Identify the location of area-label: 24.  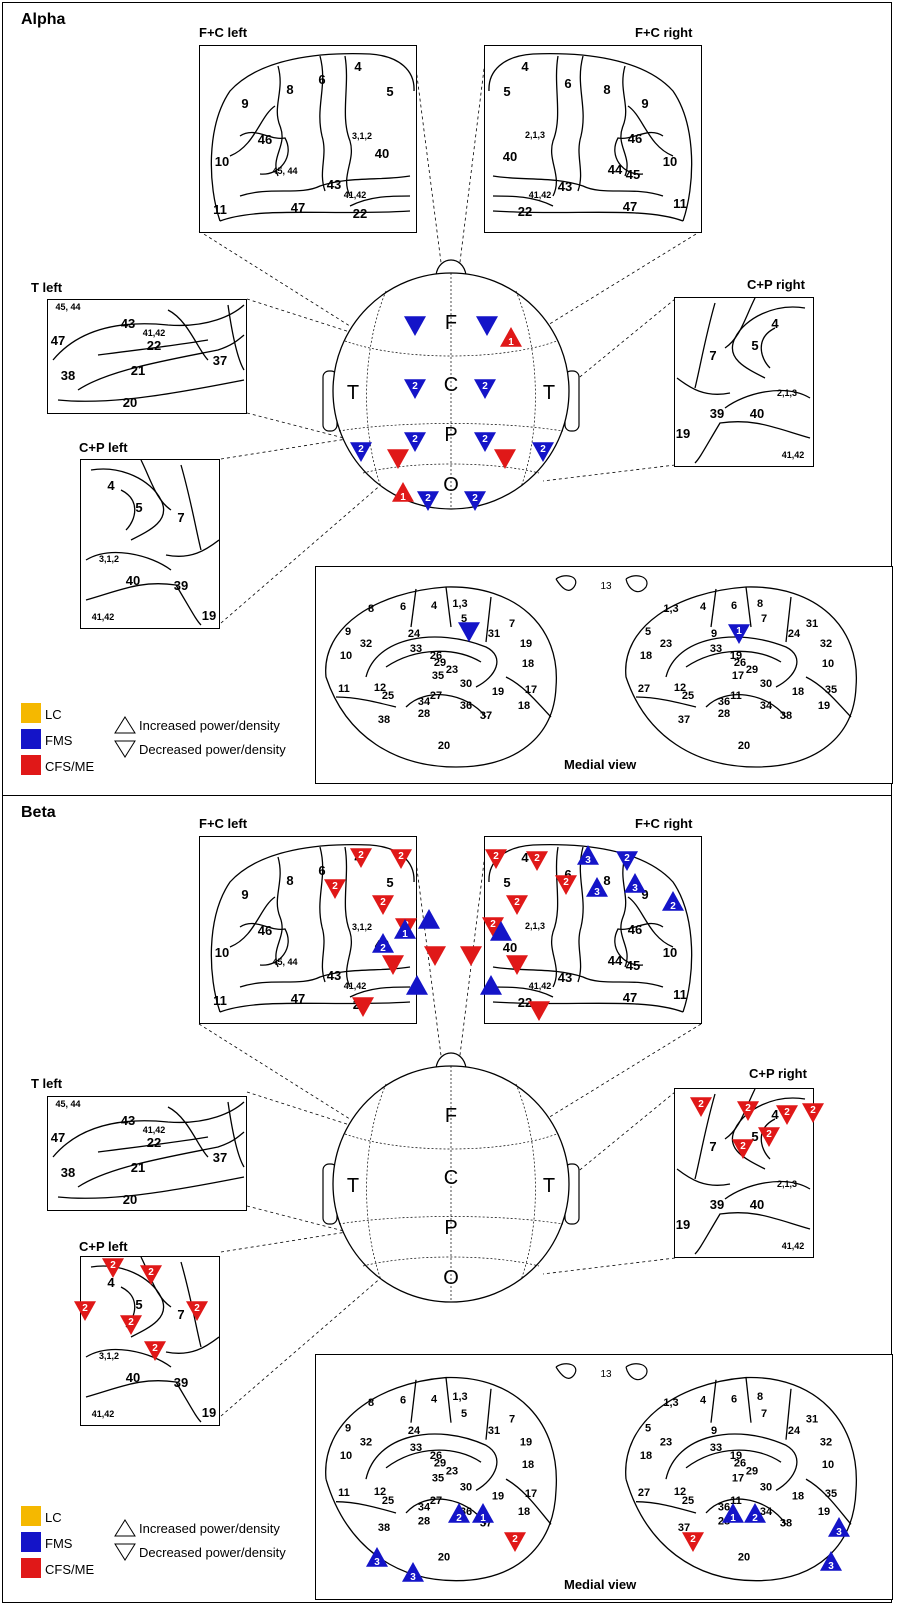
(794, 1431).